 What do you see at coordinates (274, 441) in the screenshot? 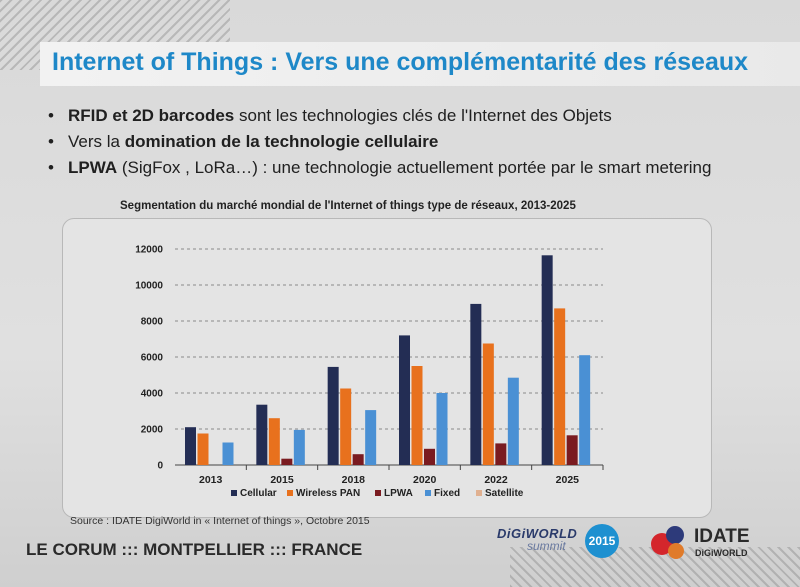
I see `bar-wireless-pan-2015` at bounding box center [274, 441].